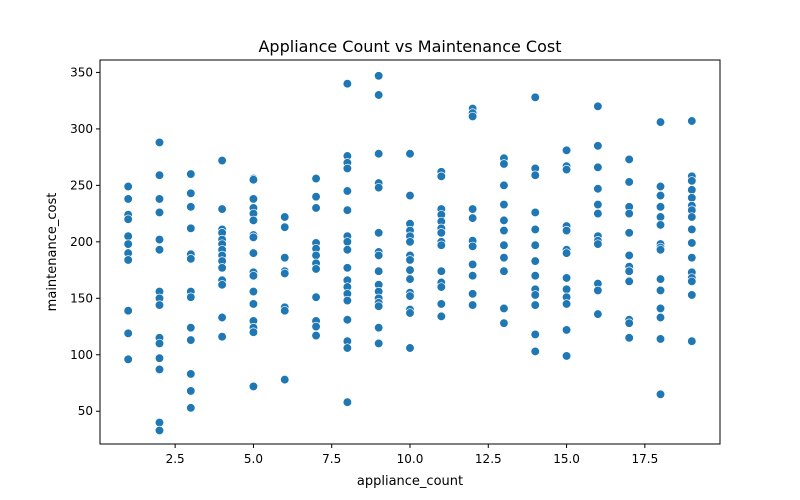  What do you see at coordinates (81, 129) in the screenshot?
I see `y-tick-label: 300` at bounding box center [81, 129].